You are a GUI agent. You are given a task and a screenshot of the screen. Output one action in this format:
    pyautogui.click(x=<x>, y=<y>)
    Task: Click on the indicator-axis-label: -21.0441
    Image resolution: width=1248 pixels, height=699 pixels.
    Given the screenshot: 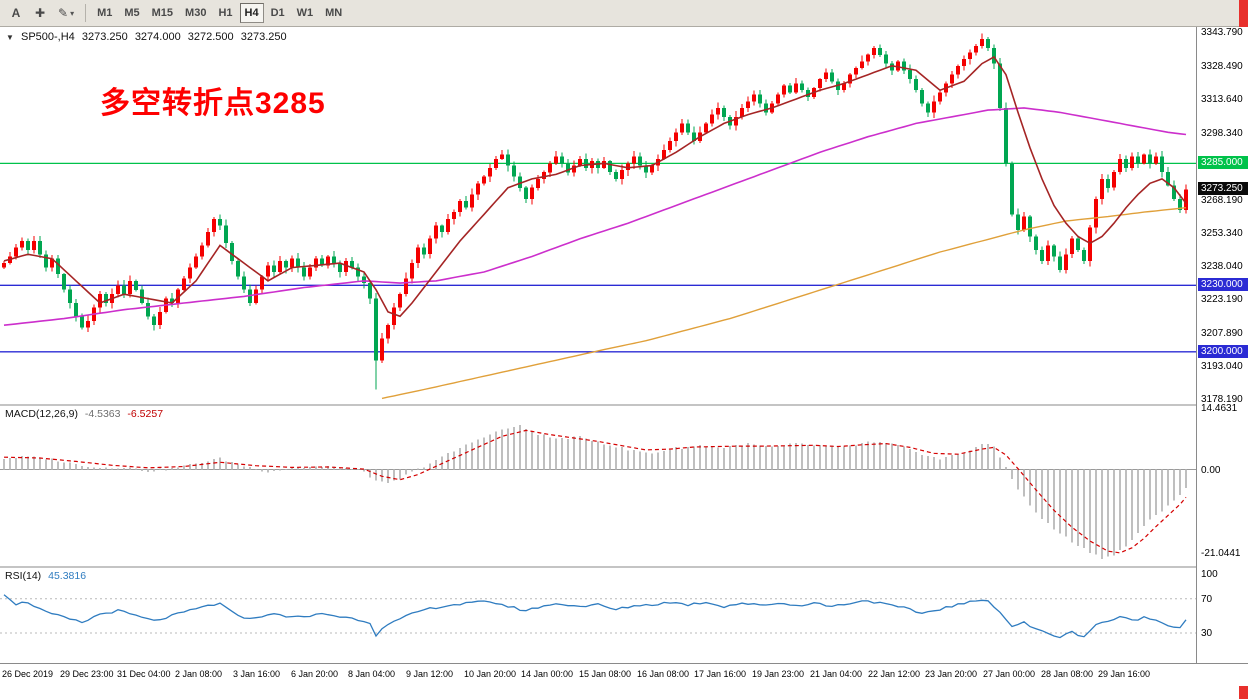 What is the action you would take?
    pyautogui.click(x=1221, y=553)
    